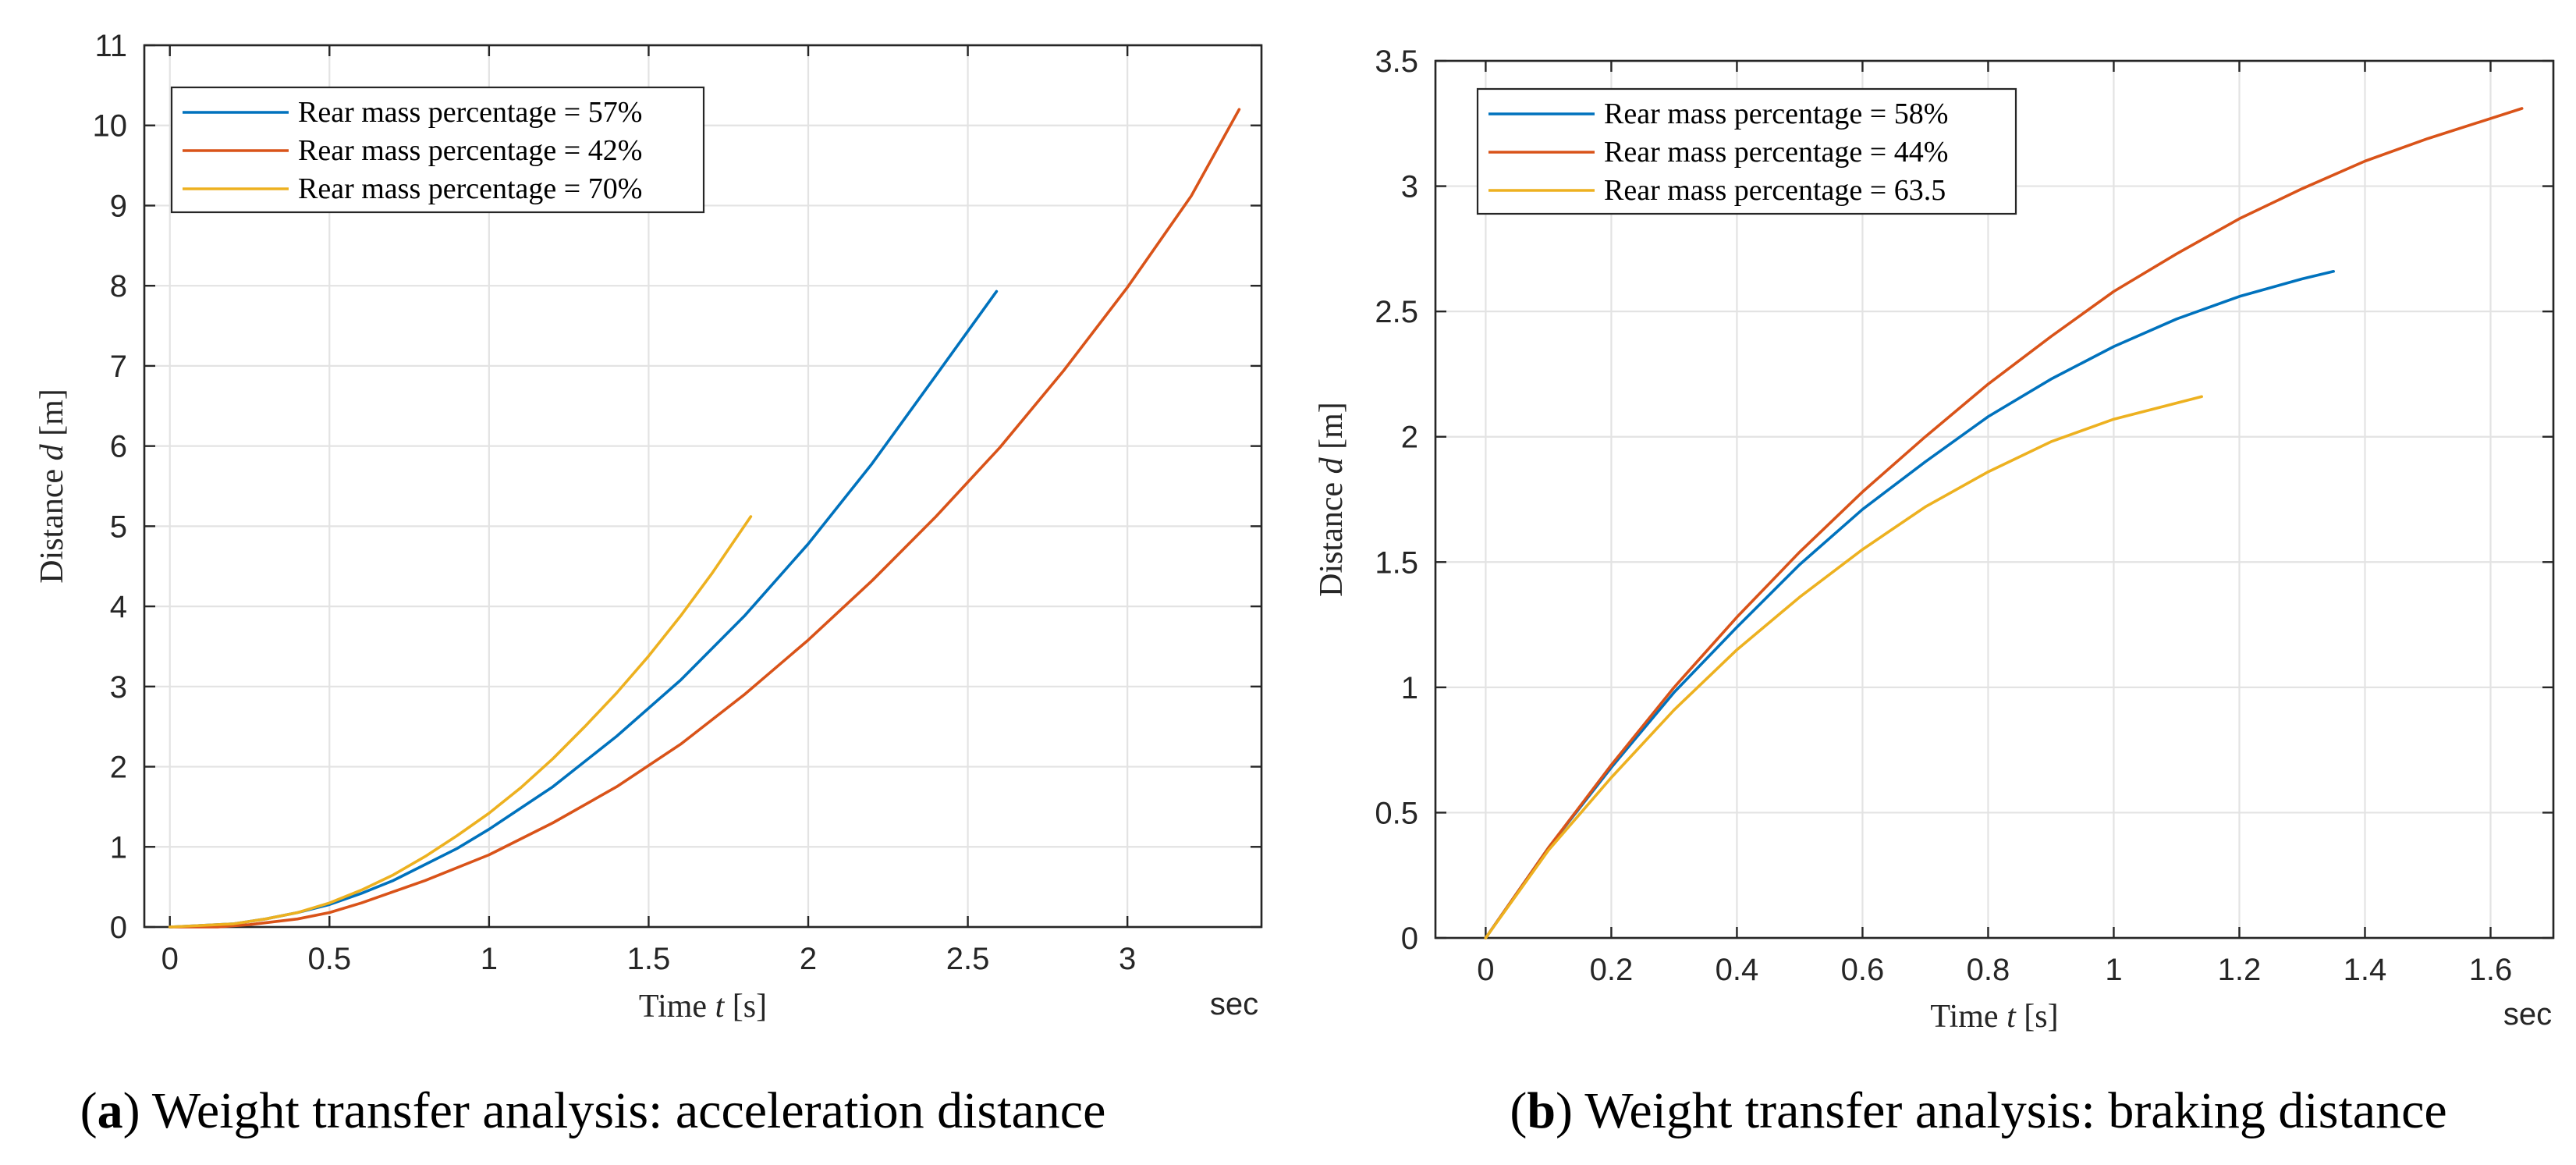 Image resolution: width=2576 pixels, height=1165 pixels. What do you see at coordinates (649, 959) in the screenshot?
I see `chart0-x-tick-label-3: 1.5` at bounding box center [649, 959].